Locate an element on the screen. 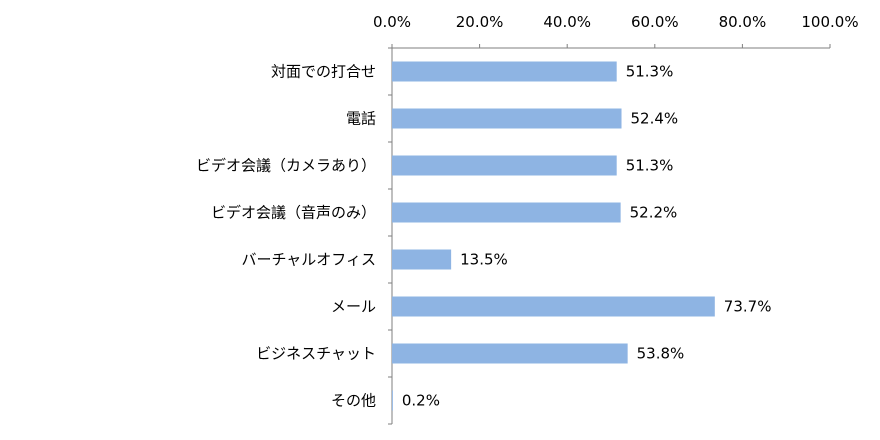  data-label: 13.5% is located at coordinates (484, 260).